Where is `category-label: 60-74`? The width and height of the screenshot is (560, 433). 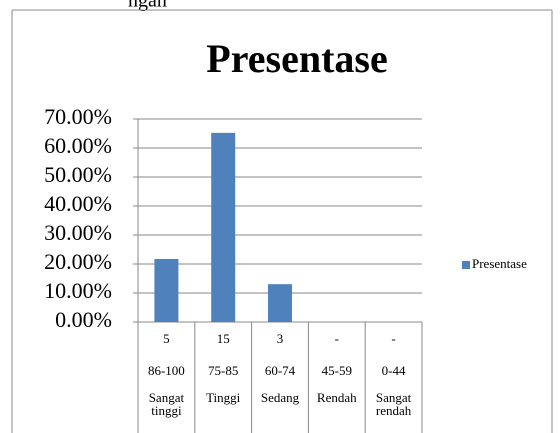 category-label: 60-74 is located at coordinates (280, 370).